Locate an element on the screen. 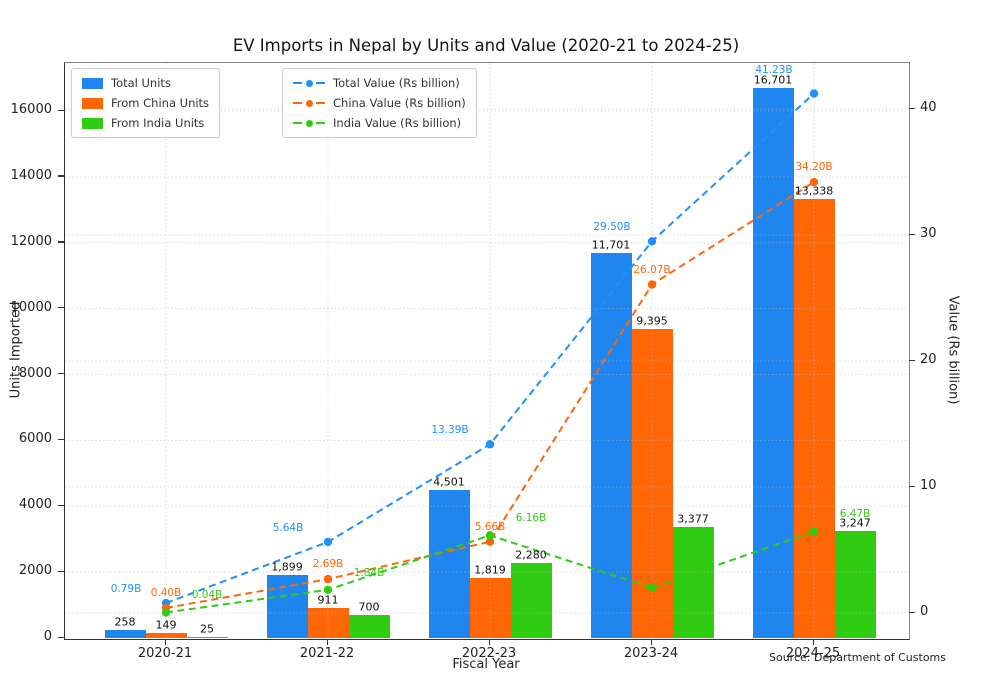  line-value-label: 0.40B is located at coordinates (166, 592).